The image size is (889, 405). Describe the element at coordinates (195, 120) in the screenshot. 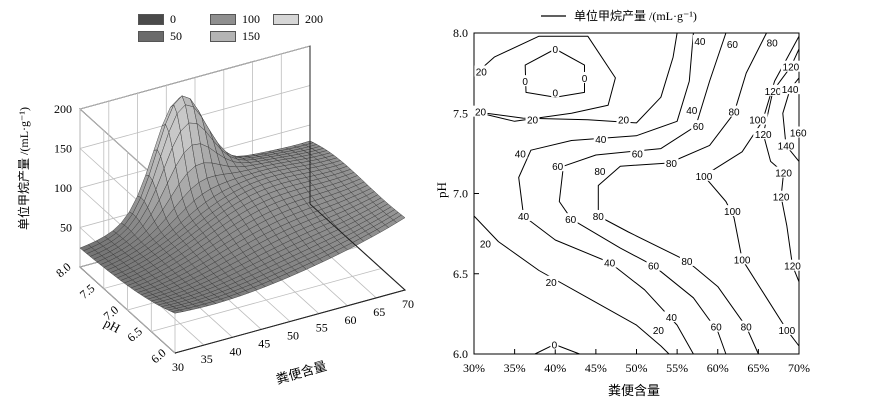

I see `grid-line-z` at that location.